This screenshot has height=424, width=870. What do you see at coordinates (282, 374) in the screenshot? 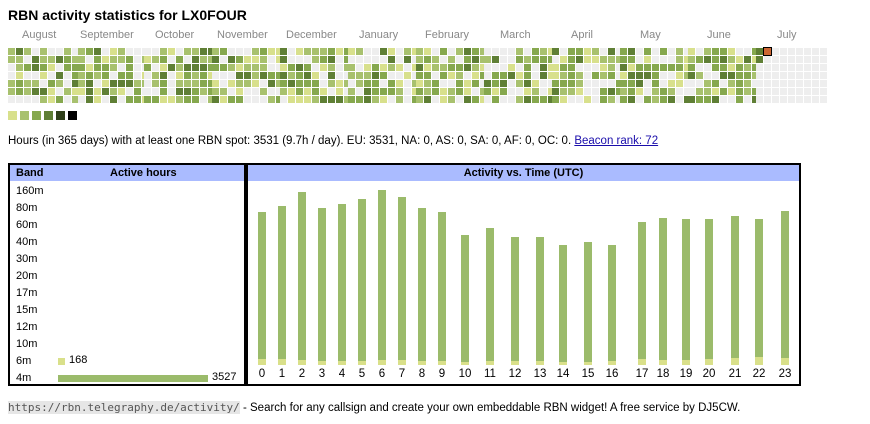
I see `hour-label: 1` at bounding box center [282, 374].